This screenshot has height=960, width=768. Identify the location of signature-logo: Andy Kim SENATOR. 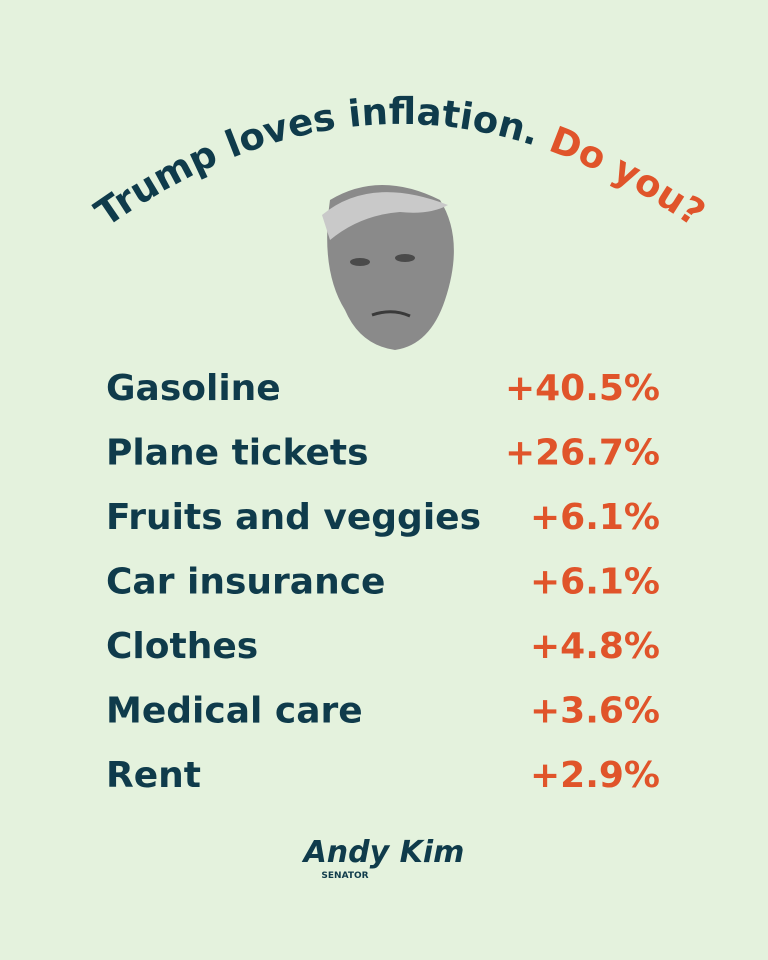
(383, 858).